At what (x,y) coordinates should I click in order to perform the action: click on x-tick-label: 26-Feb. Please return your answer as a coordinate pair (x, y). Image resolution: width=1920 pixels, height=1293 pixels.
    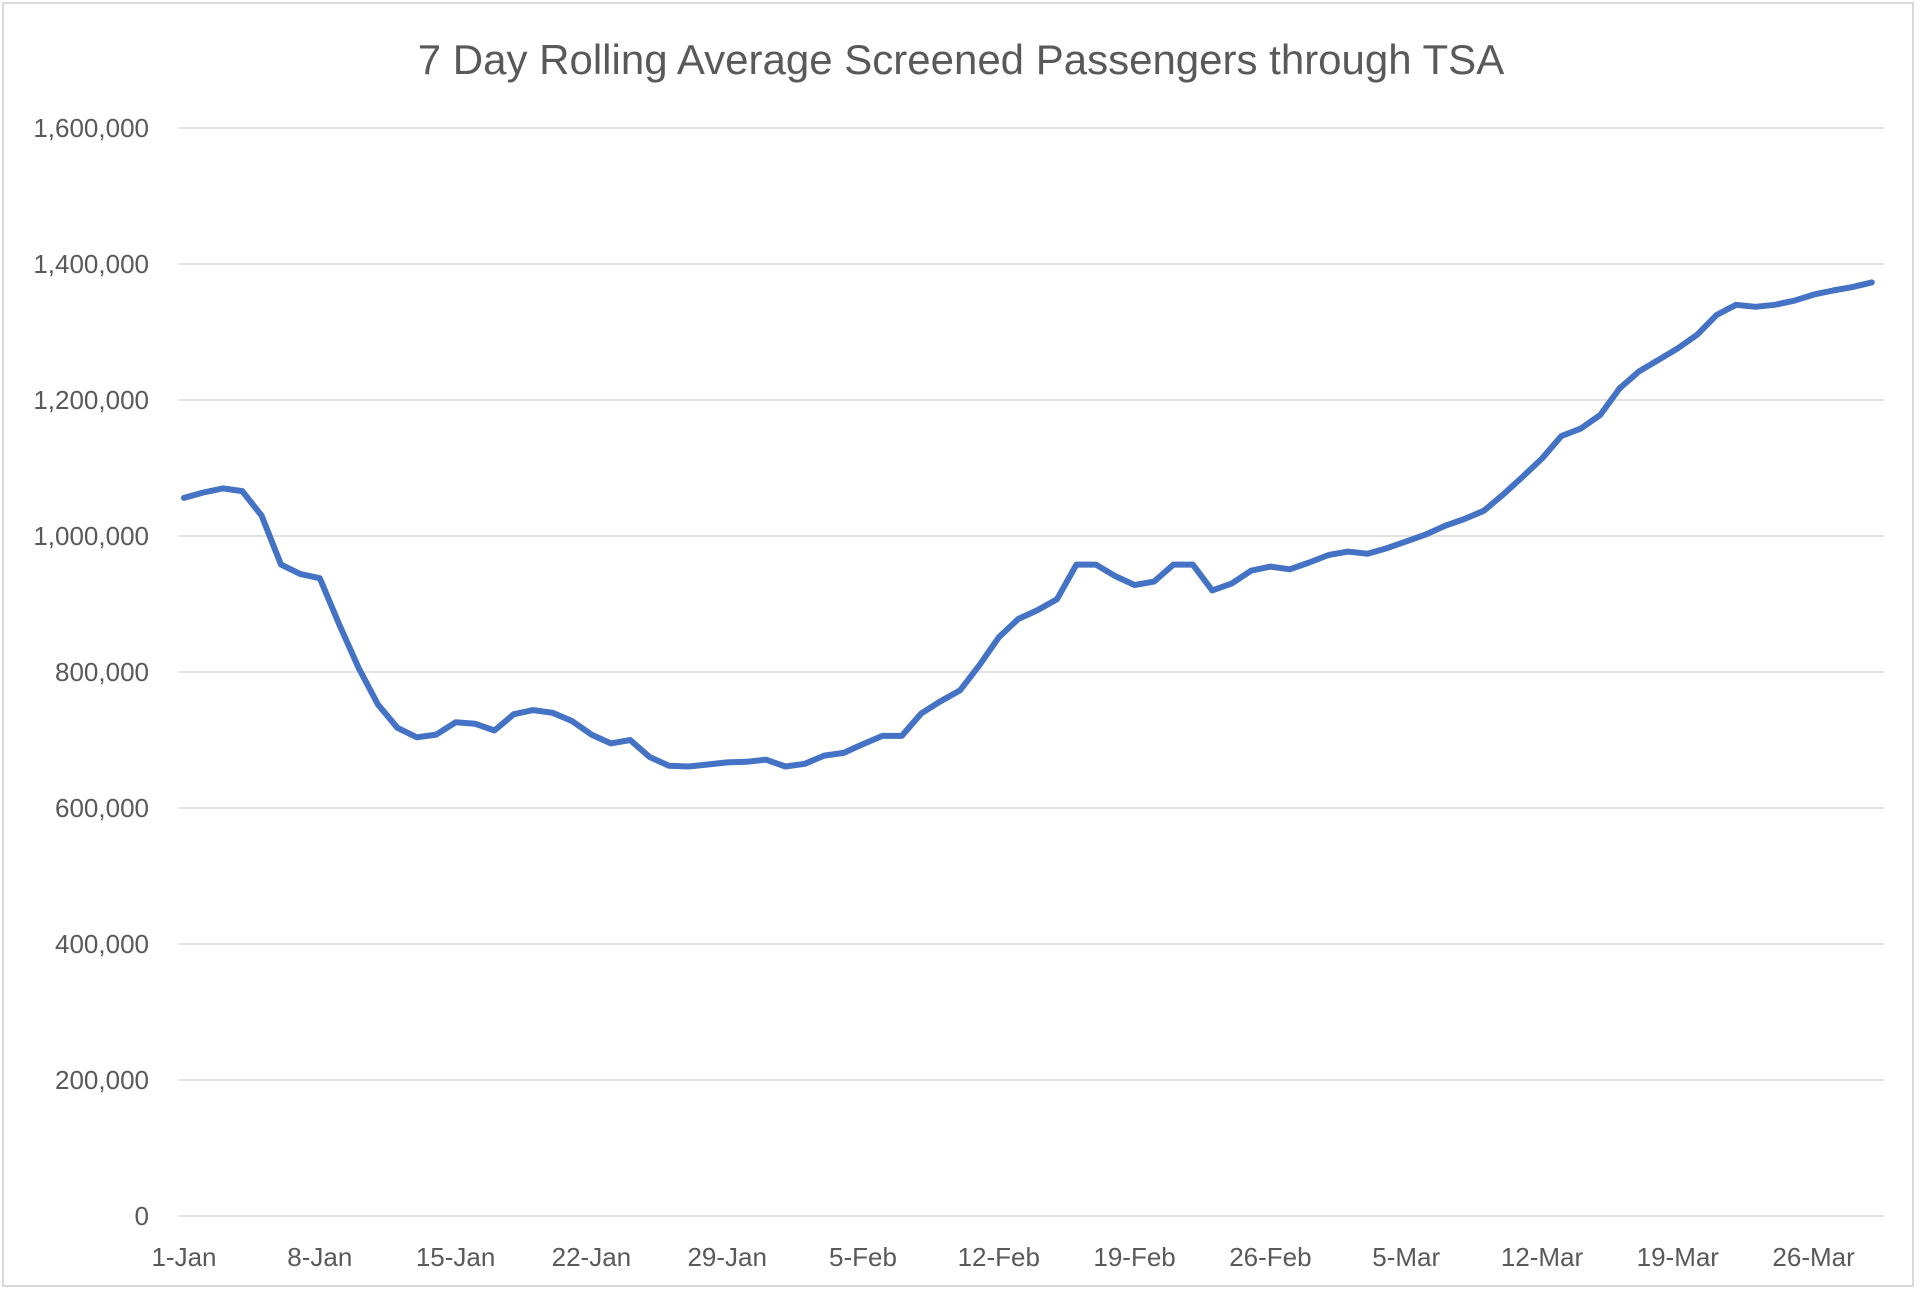
    Looking at the image, I should click on (1270, 1257).